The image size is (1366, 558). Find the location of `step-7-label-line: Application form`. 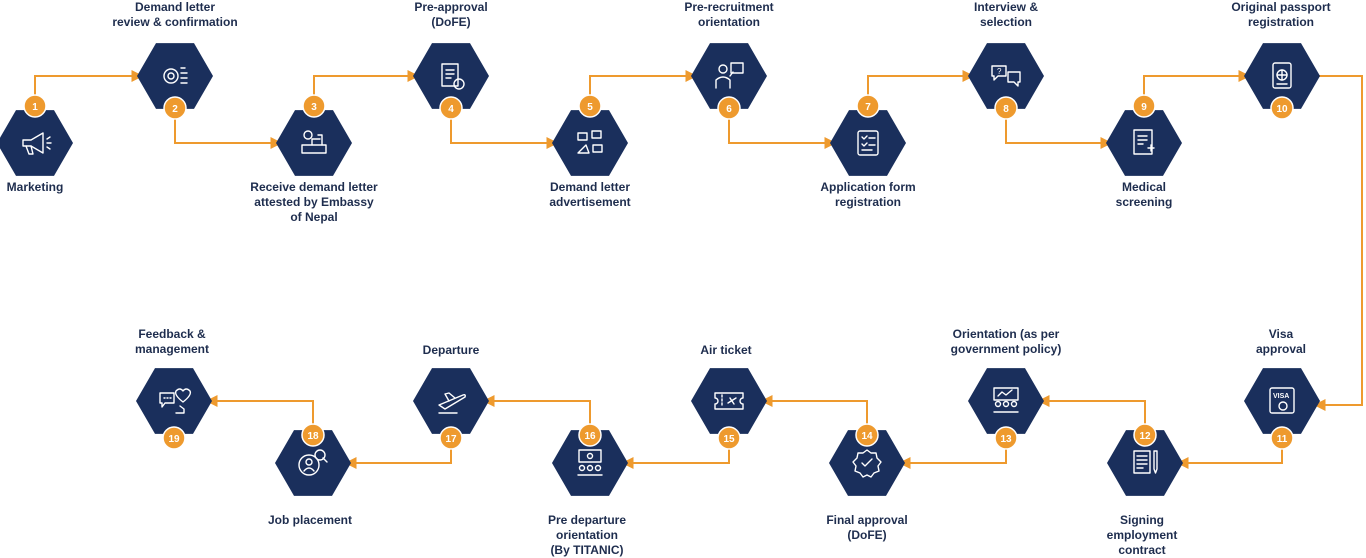

step-7-label-line: Application form is located at coordinates (868, 187).